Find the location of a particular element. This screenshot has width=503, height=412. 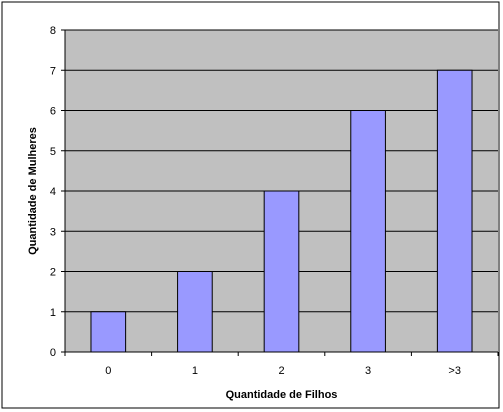

x-axis-title: Quantidade de Filhos is located at coordinates (282, 395).